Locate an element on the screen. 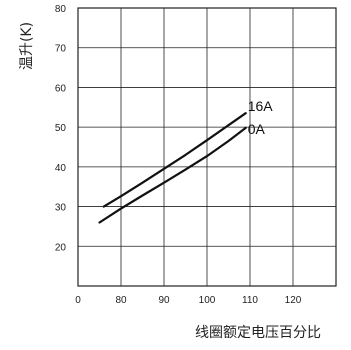  y-tick-label: 60 is located at coordinates (61, 88).